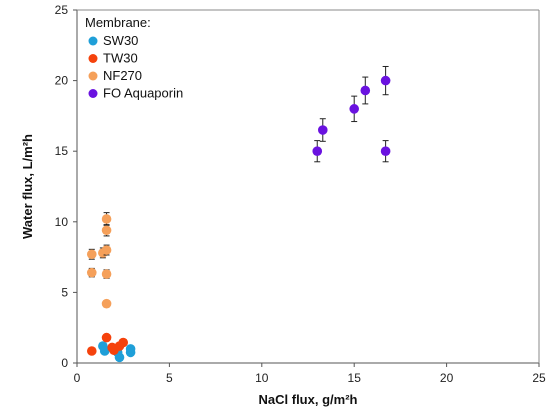  I want to click on y-axis-label: Water flux, L/m²h, so click(27, 186).